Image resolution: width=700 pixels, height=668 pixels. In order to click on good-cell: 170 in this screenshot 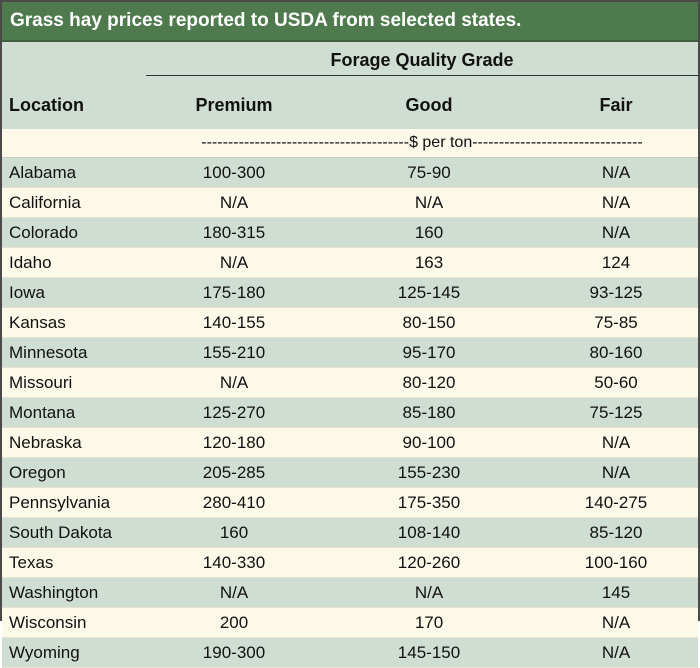, I will do `click(429, 622)`.